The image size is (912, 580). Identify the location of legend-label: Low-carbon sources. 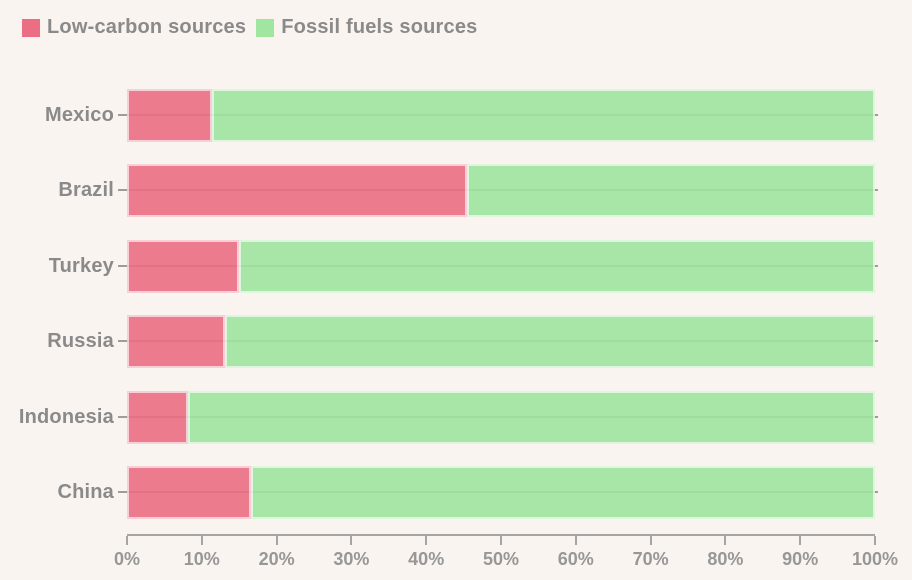
(147, 27).